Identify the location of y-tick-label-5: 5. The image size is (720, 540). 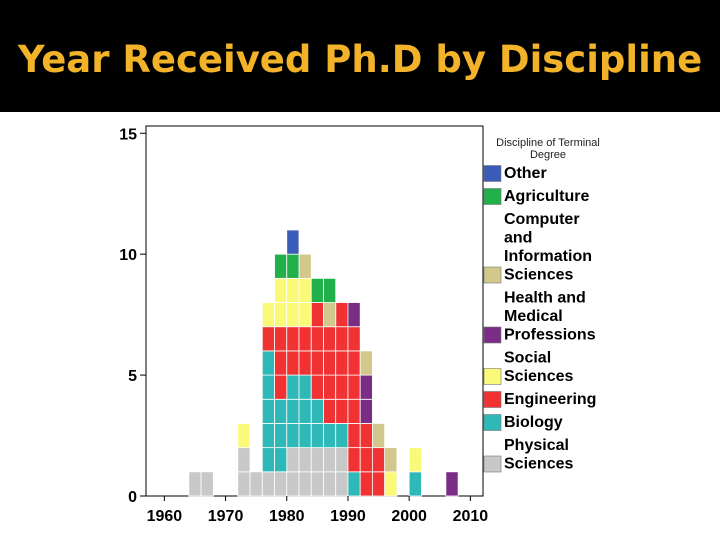
(132, 376).